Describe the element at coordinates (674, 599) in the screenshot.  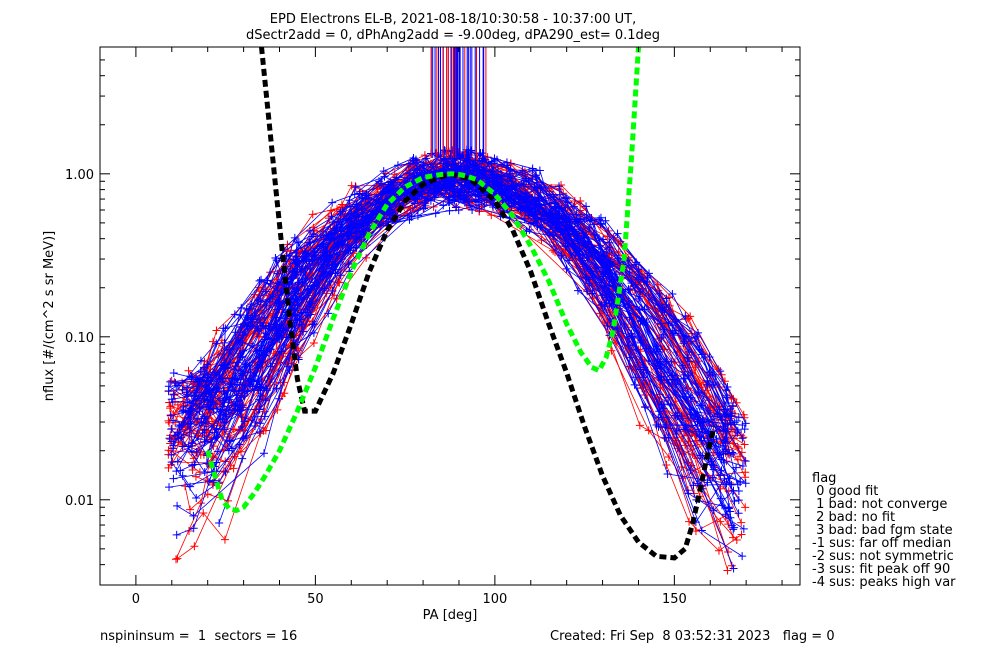
I see `x-tick-label: 150` at that location.